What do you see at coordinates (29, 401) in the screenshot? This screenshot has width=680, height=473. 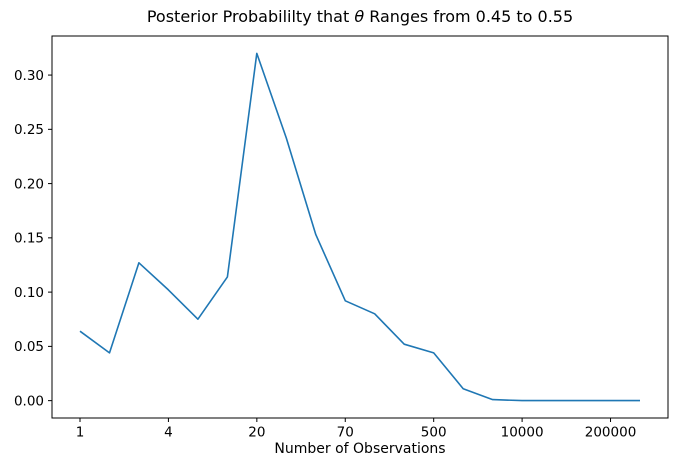 I see `y-tick-label: 0.00` at bounding box center [29, 401].